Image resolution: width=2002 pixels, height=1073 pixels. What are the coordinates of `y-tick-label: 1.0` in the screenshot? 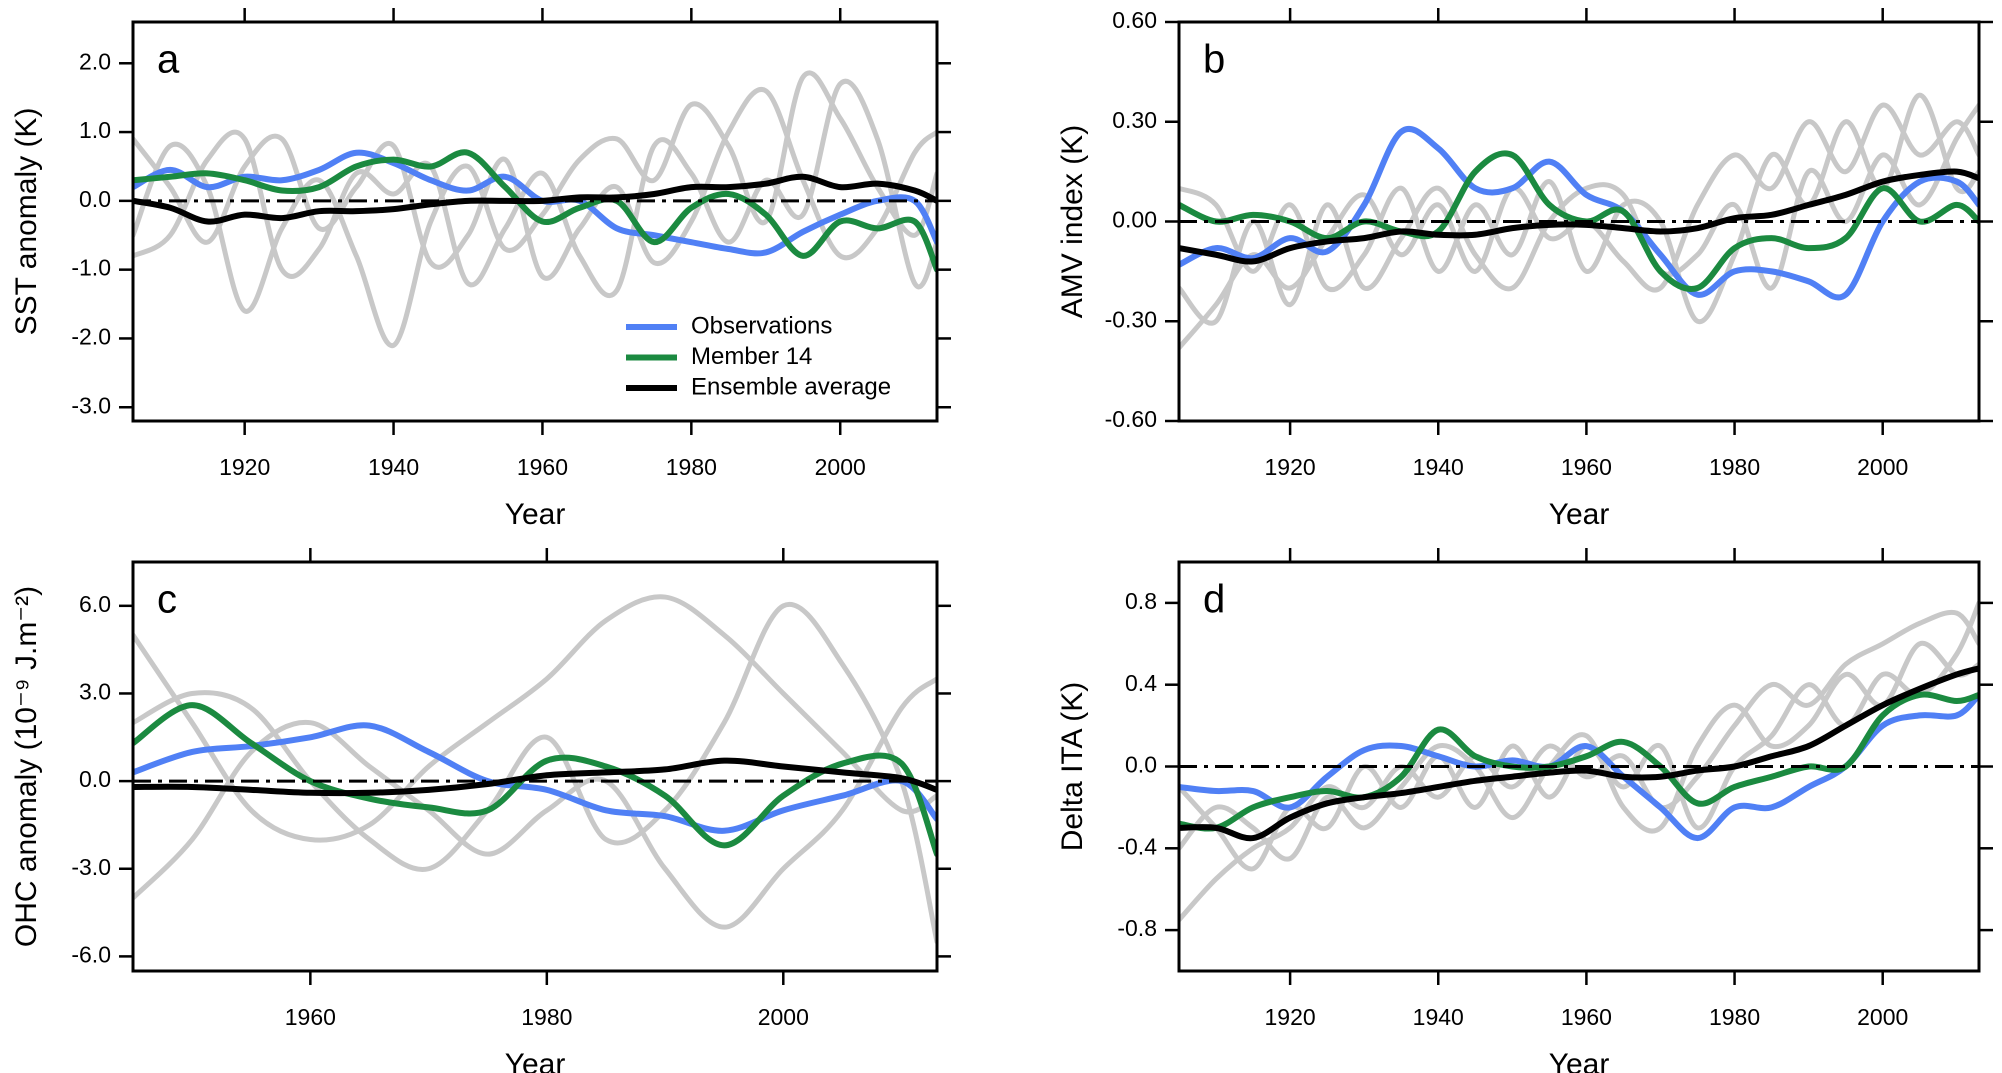 It's located at (95, 130).